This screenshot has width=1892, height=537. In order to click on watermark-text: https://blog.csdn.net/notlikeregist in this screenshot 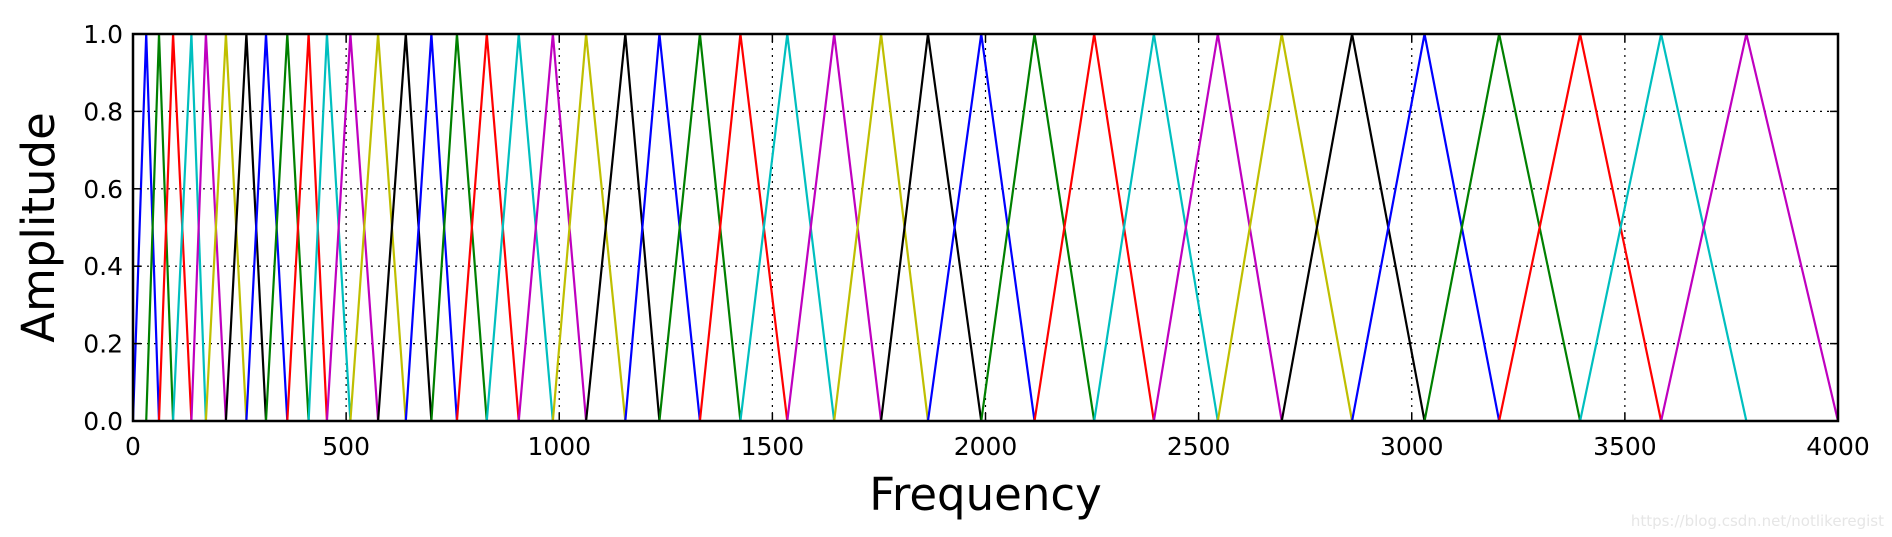, I will do `click(1757, 521)`.